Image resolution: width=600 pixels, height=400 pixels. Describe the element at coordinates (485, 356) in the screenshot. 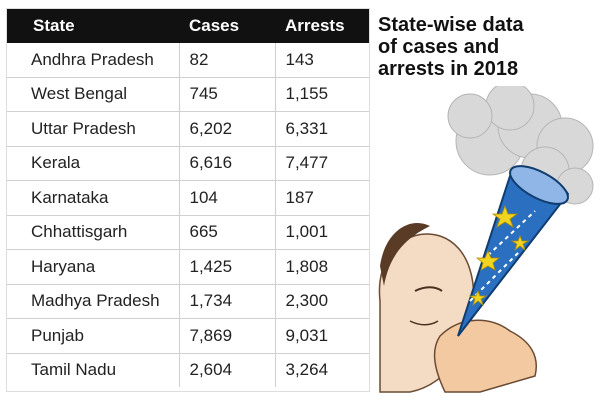

I see `hand` at that location.